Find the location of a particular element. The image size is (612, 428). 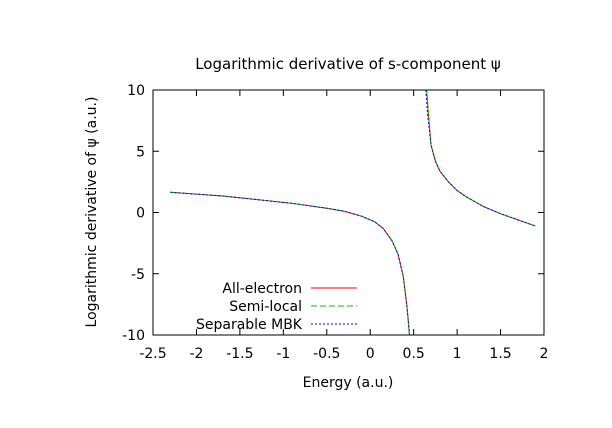

y-tick-label: 0 is located at coordinates (140, 214).